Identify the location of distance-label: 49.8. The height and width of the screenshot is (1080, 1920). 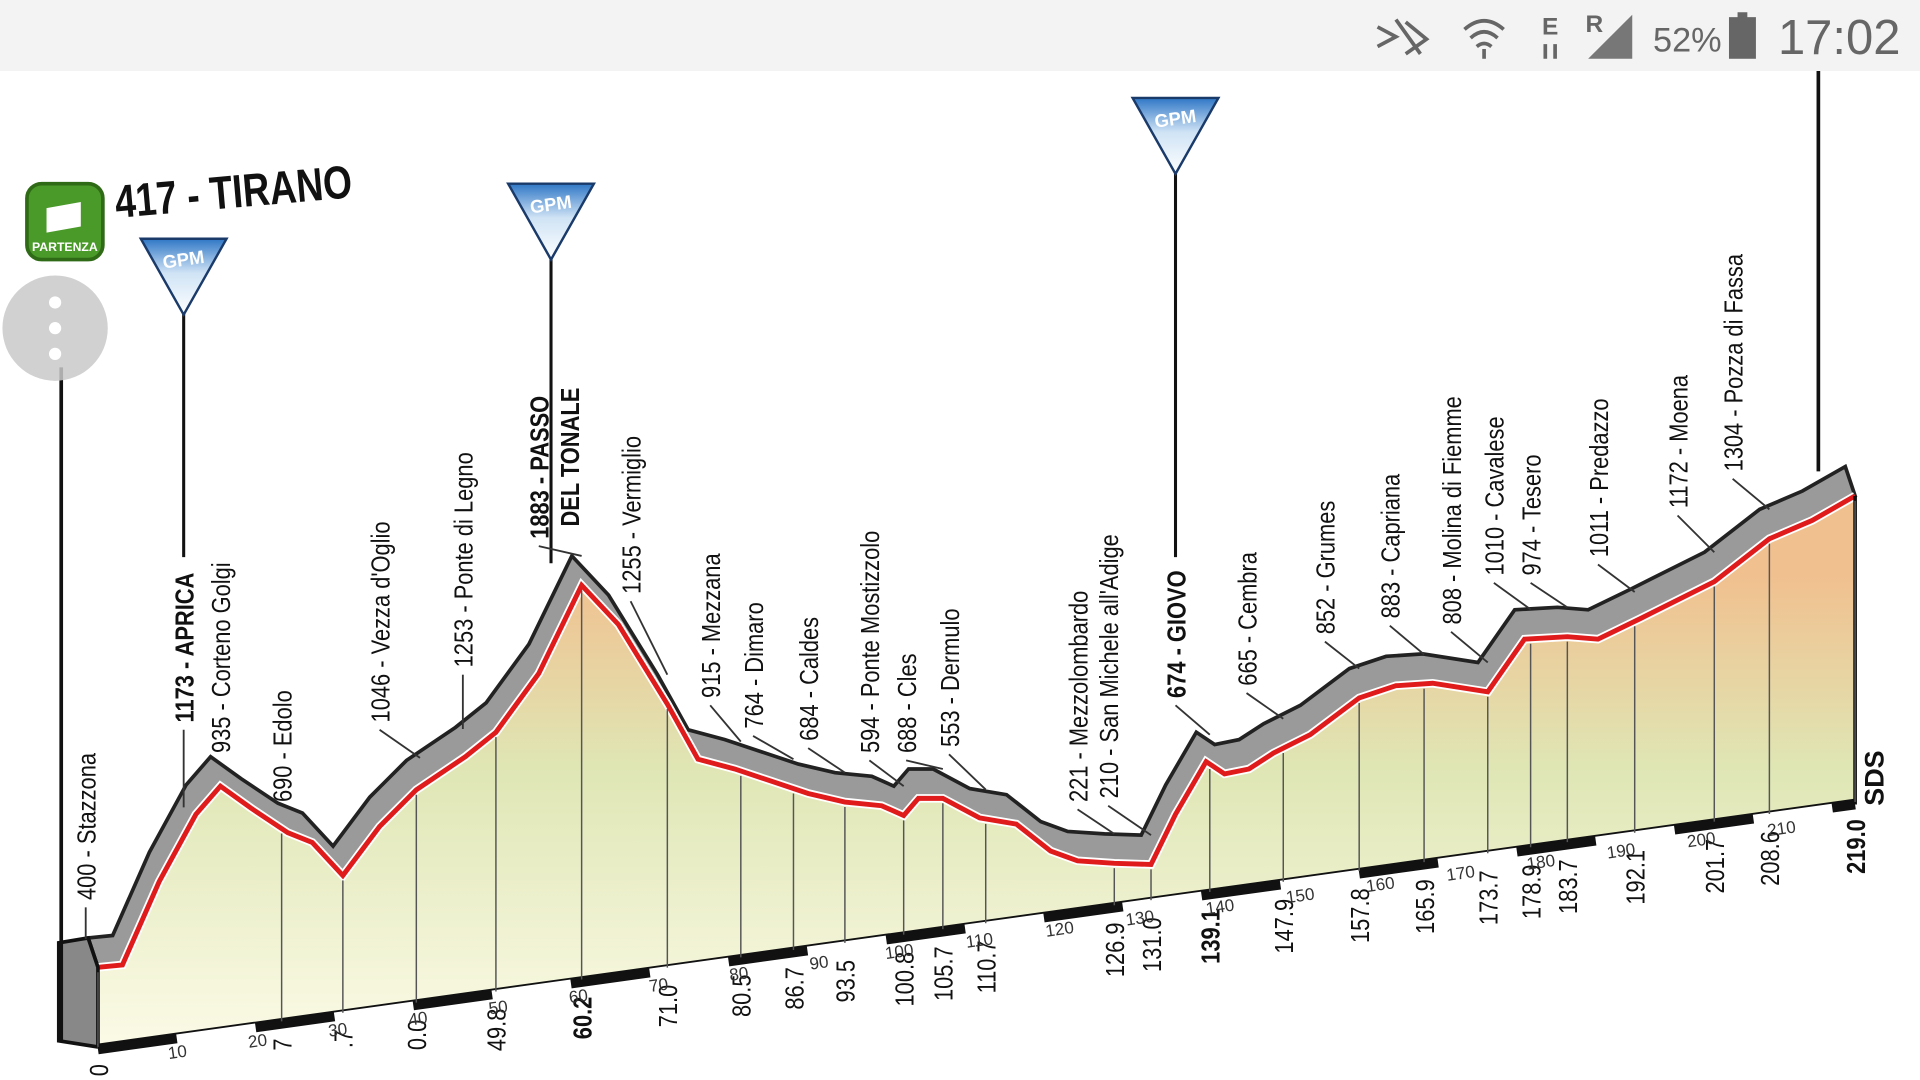
(497, 1030).